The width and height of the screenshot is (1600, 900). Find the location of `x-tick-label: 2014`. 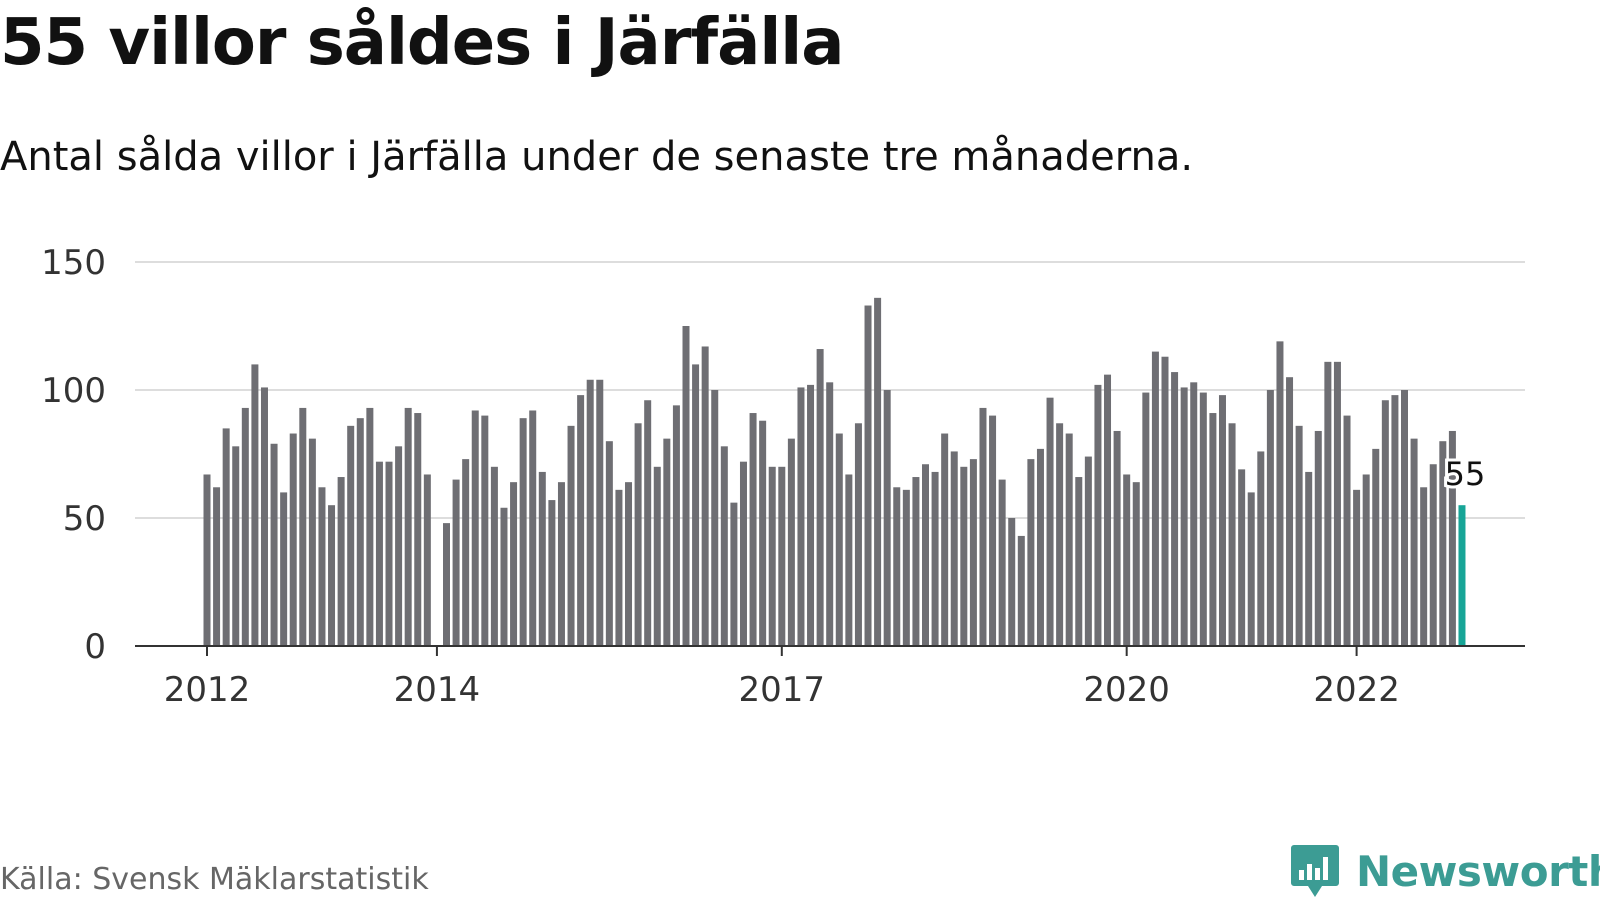

x-tick-label: 2014 is located at coordinates (437, 690).